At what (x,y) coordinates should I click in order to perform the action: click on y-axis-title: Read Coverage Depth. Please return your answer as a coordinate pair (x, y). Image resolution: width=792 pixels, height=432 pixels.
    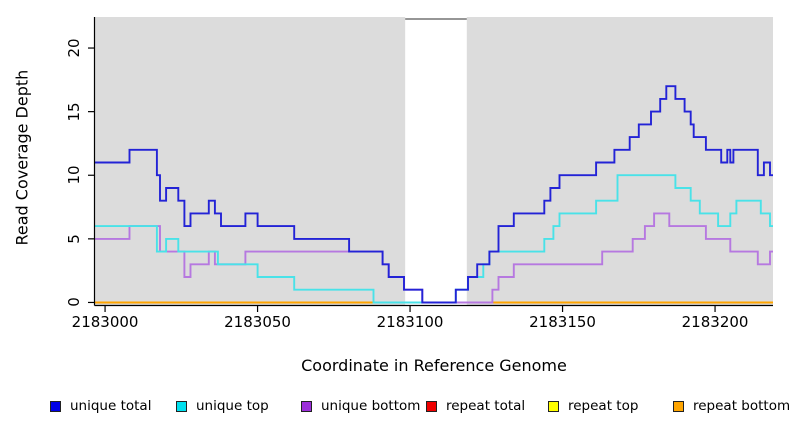
    Looking at the image, I should click on (22, 157).